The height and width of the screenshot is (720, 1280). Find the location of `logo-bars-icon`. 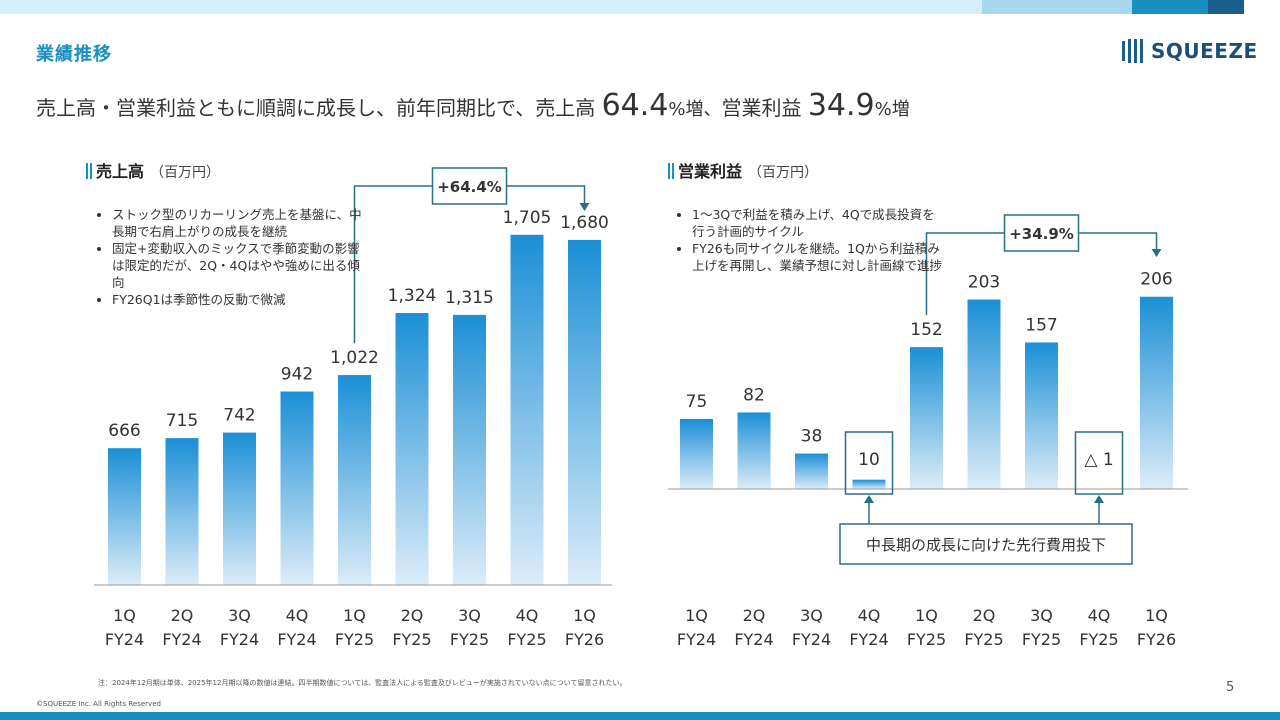

logo-bars-icon is located at coordinates (1132, 51).